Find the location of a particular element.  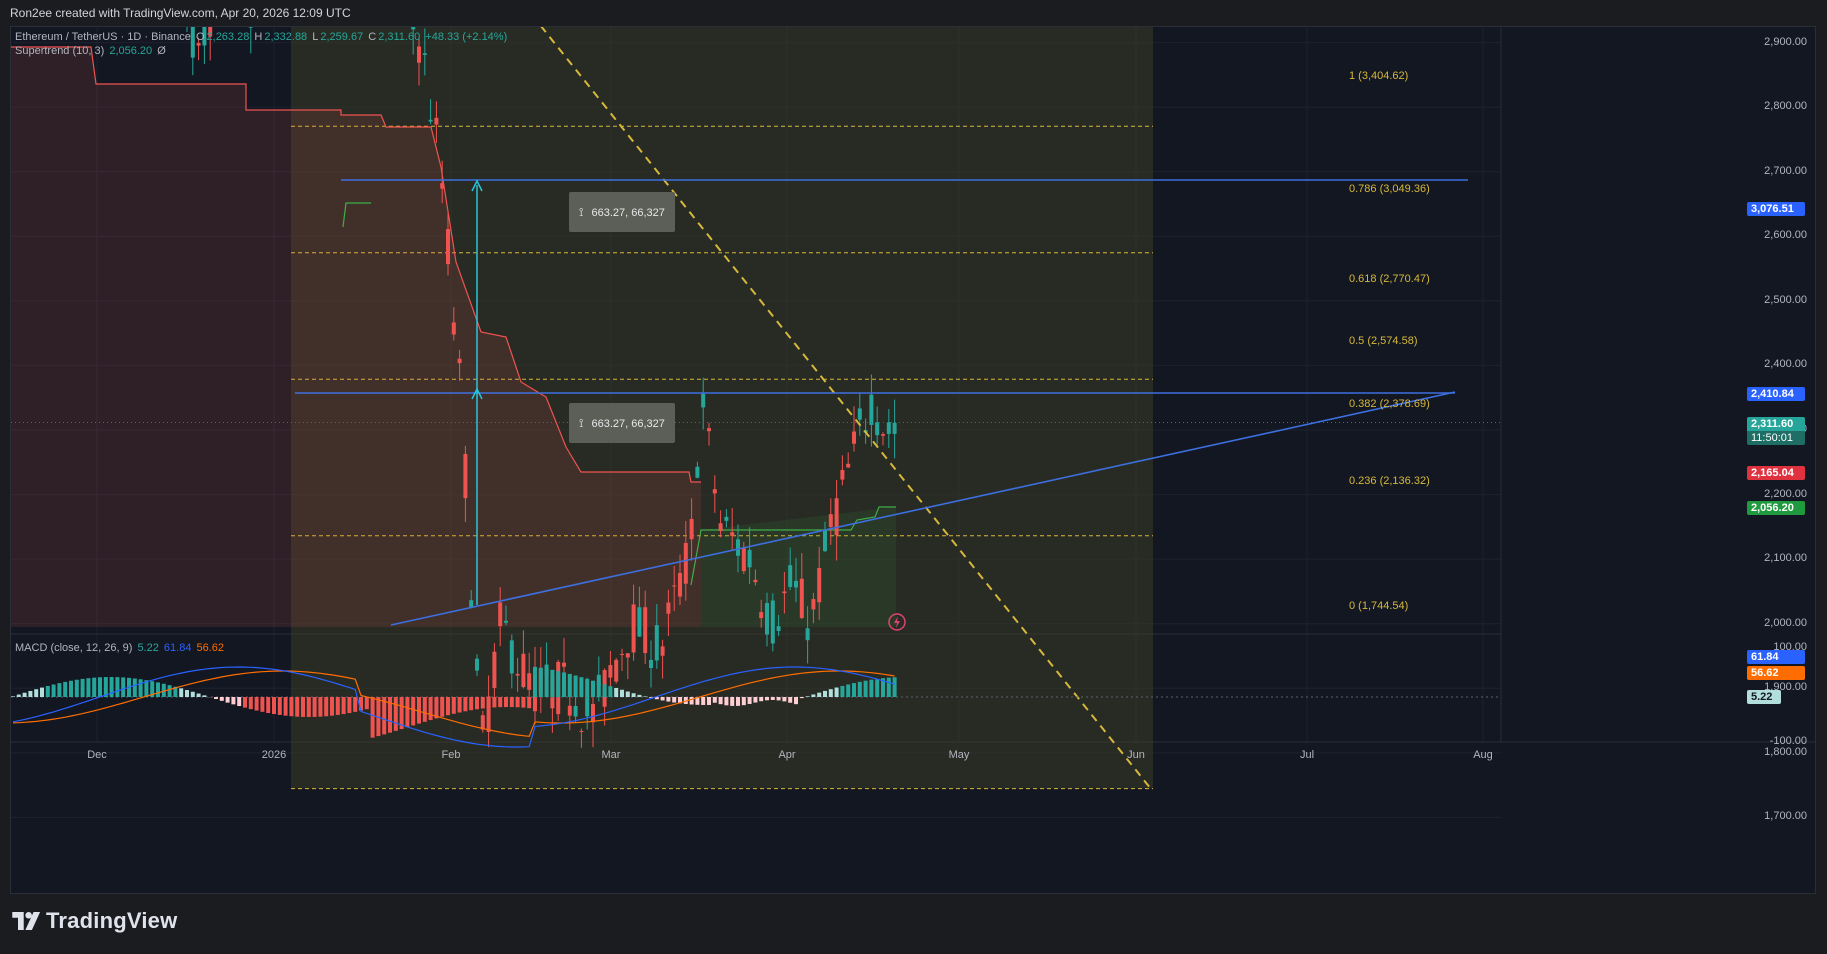

macd-label: MACD (close, 12, 26, 9) is located at coordinates (74, 648).